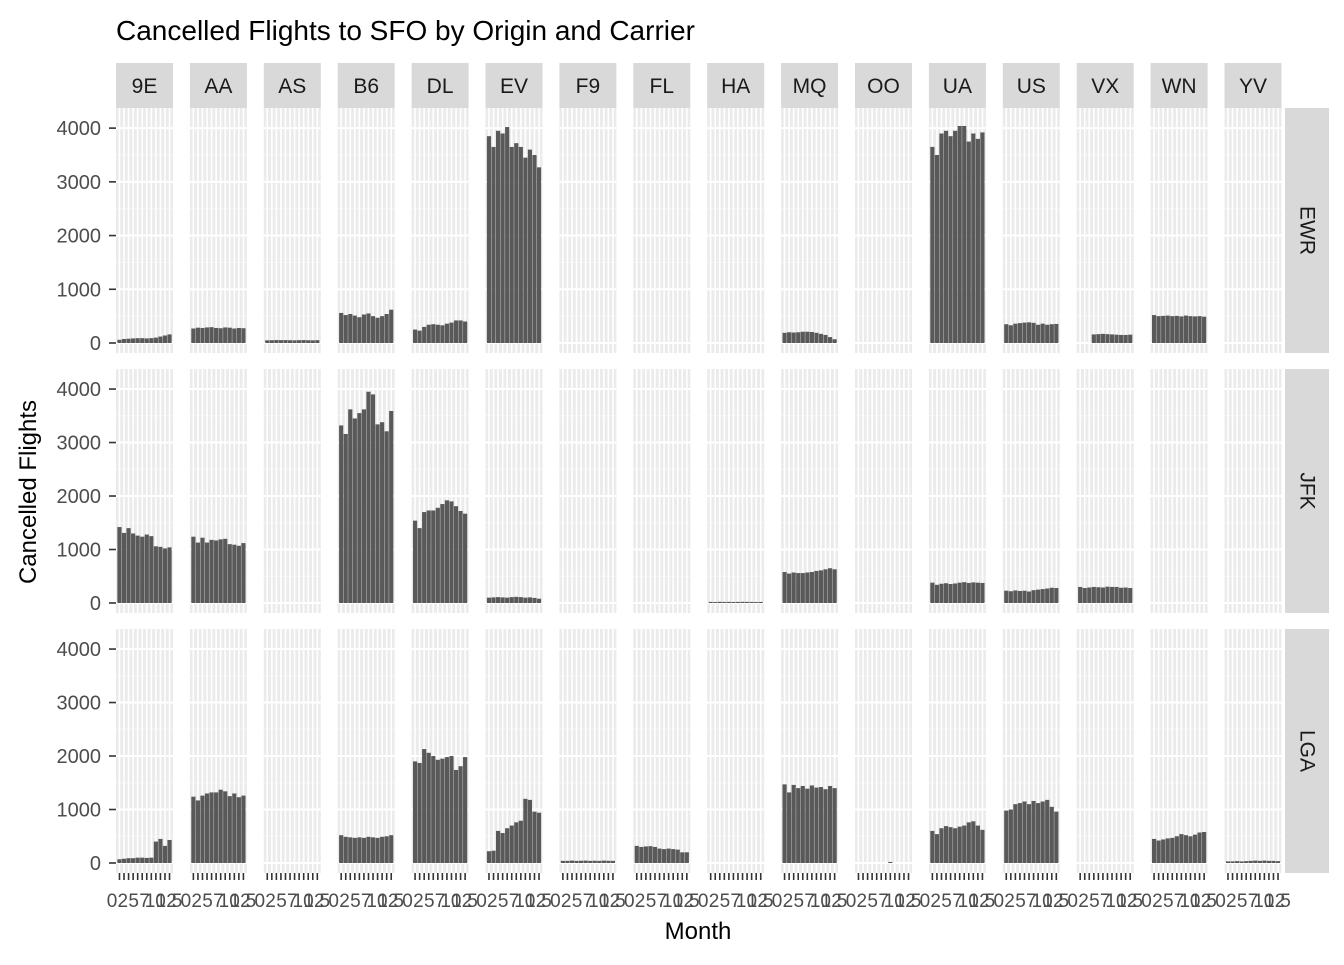  I want to click on bar-lga-fl-m10, so click(677, 856).